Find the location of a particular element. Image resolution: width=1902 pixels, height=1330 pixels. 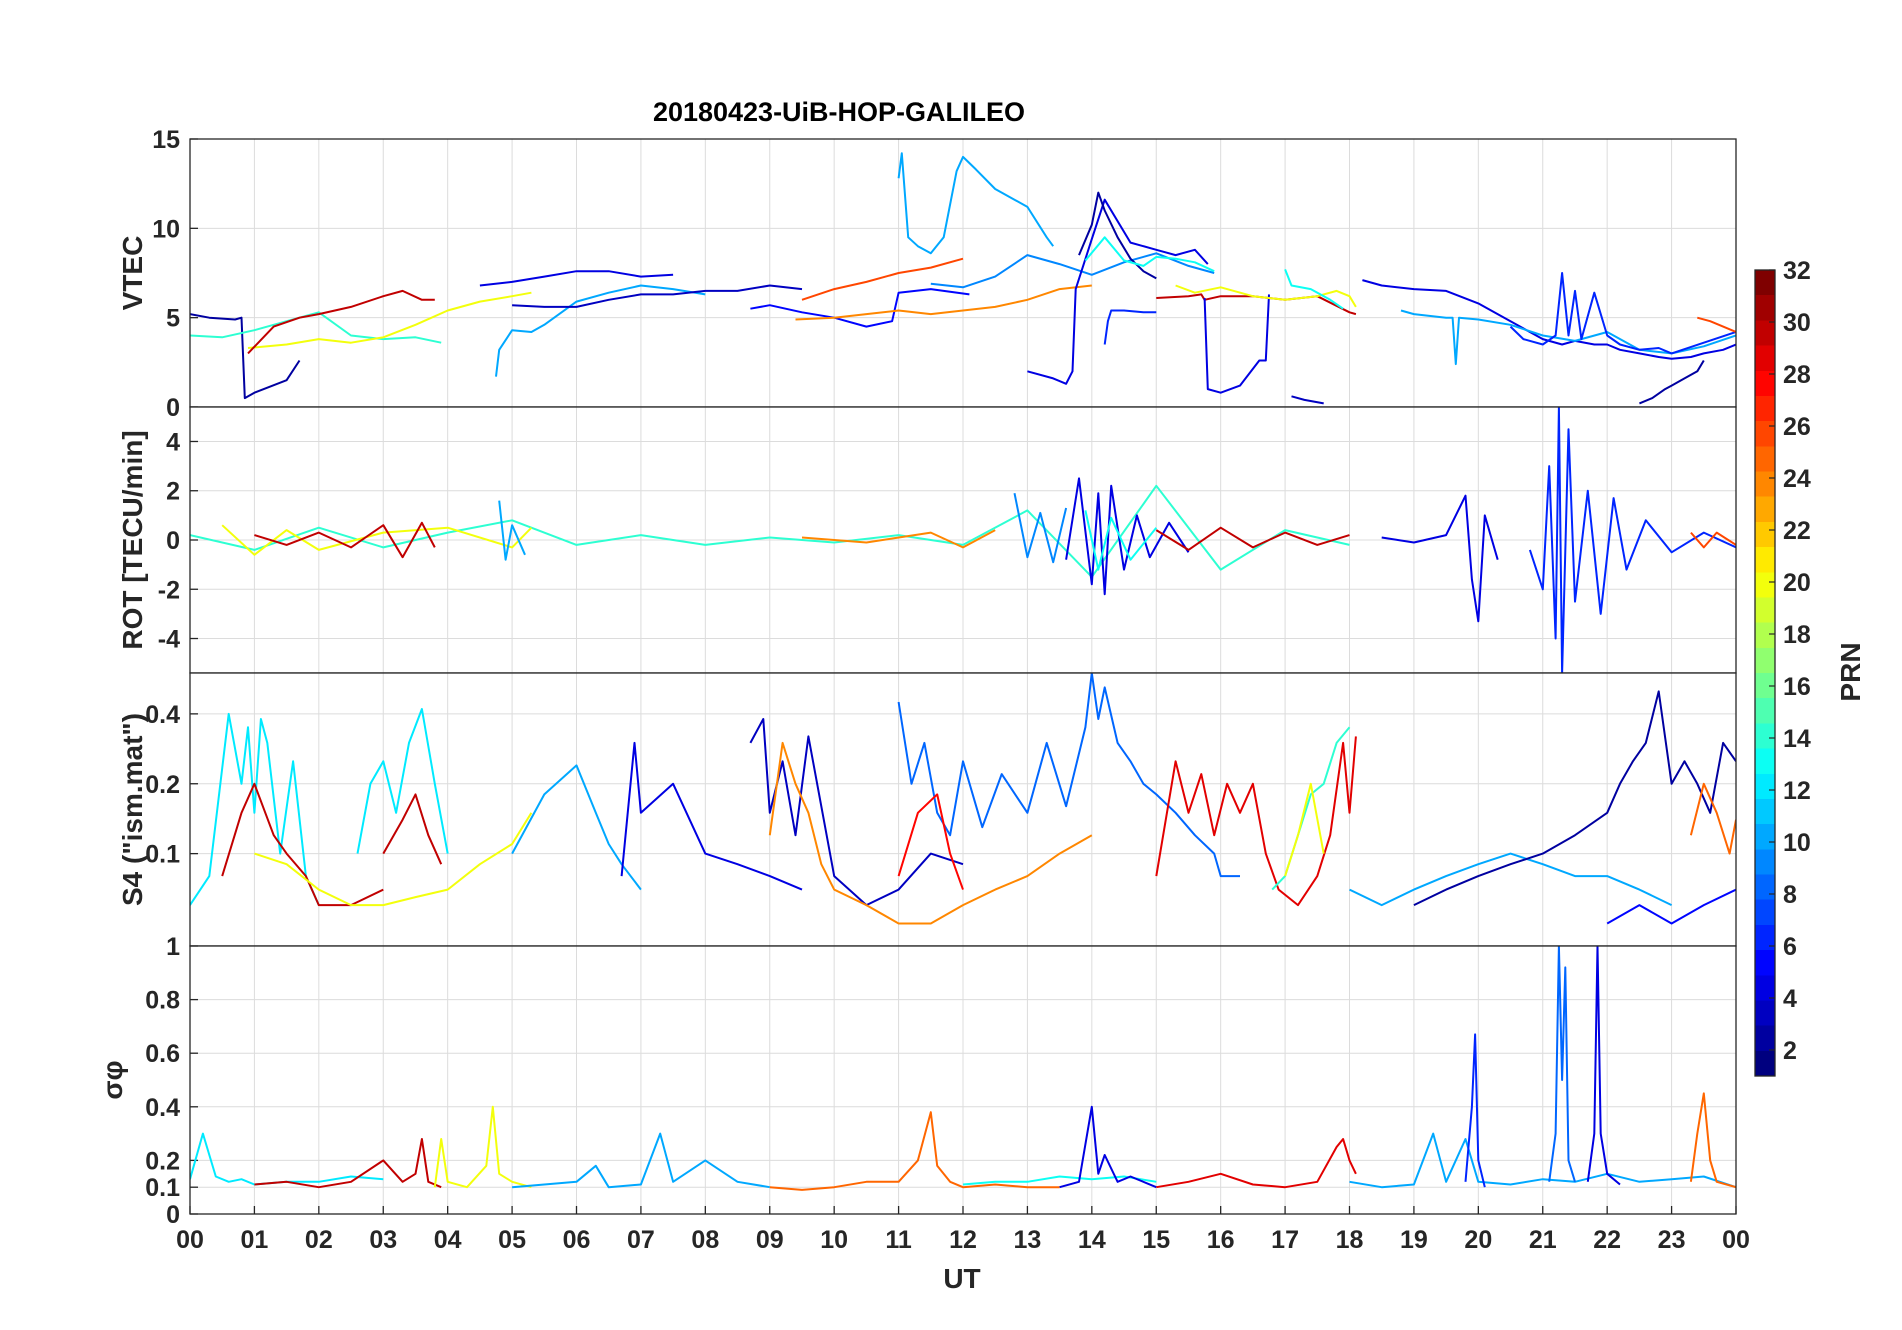

y-axis-label-rot: ROT [TECU/min] is located at coordinates (132, 539).